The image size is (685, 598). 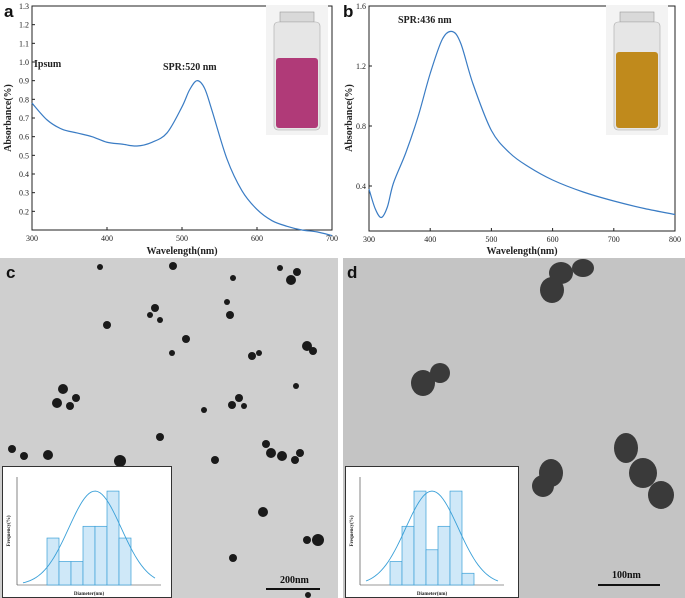 What do you see at coordinates (24, 174) in the screenshot?
I see `ytick-label-a-0.4: 0.4` at bounding box center [24, 174].